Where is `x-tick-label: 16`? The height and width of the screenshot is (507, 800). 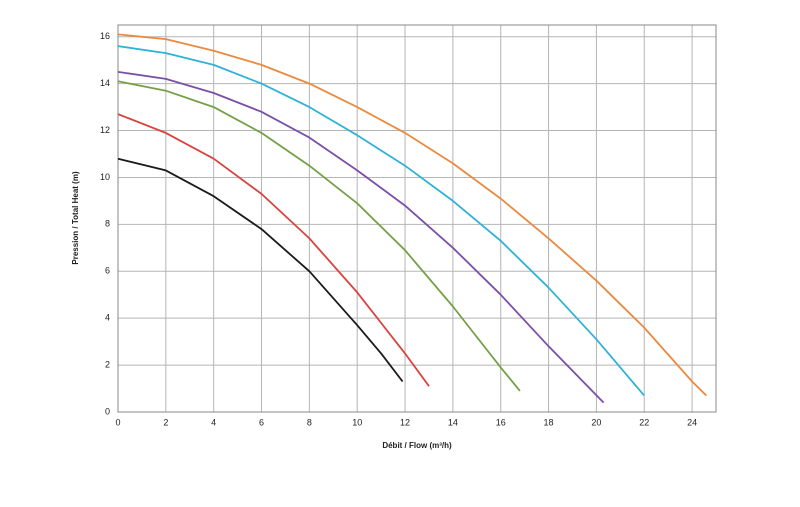 x-tick-label: 16 is located at coordinates (501, 422).